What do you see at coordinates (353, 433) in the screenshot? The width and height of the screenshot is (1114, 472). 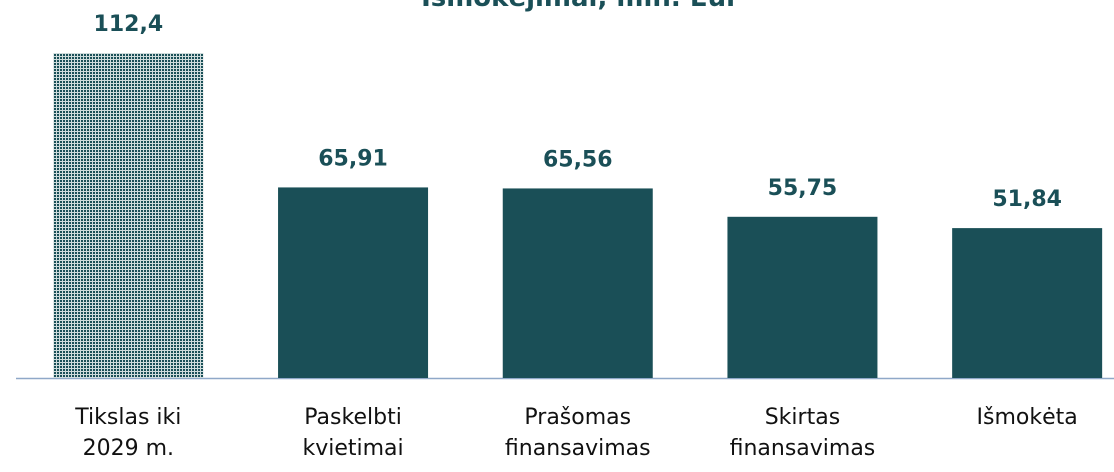 I see `x-tick-label: Paskelbti kvietimai` at bounding box center [353, 433].